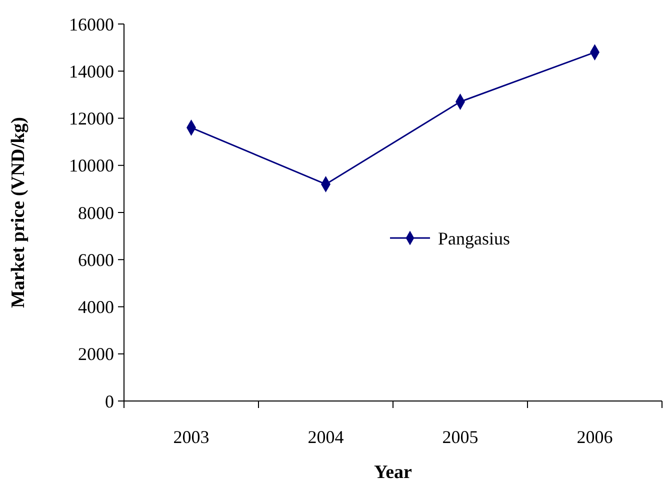 The image size is (665, 481). Describe the element at coordinates (91, 24) in the screenshot. I see `y-tick-label: 16000` at that location.